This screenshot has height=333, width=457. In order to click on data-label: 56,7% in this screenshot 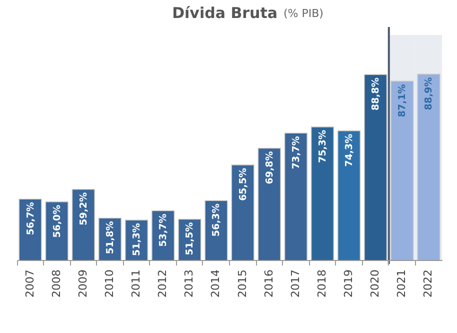, I will do `click(30, 219)`.